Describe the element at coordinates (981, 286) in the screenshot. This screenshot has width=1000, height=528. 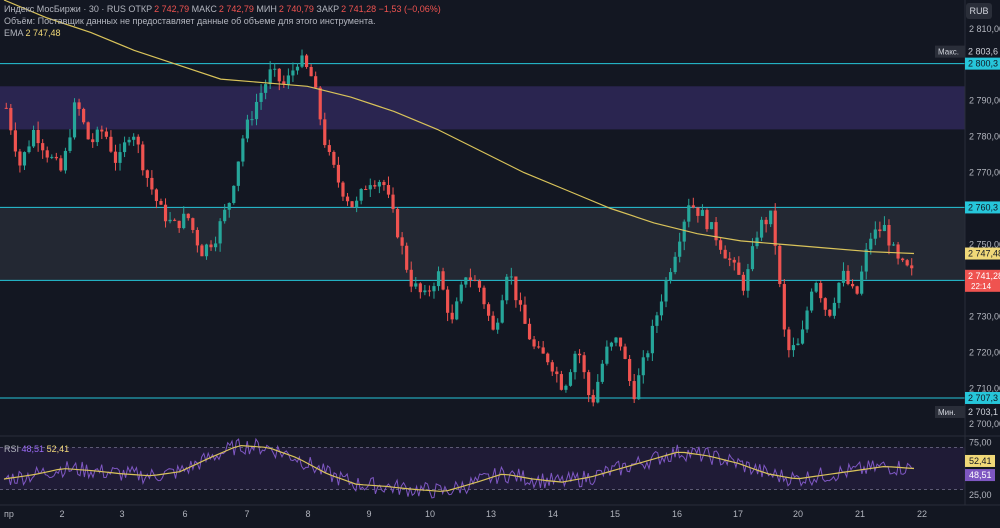
I see `countdown-value: 22:14` at that location.